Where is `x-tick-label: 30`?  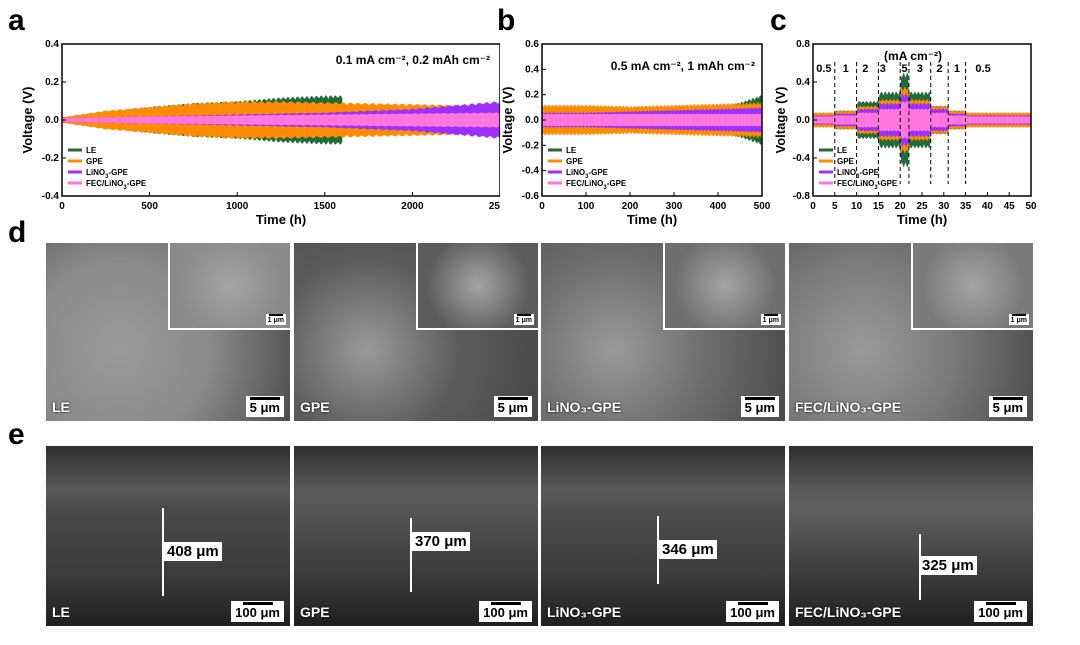
x-tick-label: 30 is located at coordinates (944, 206).